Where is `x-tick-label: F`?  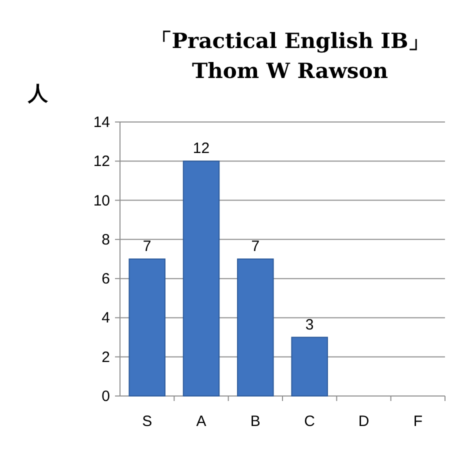
x-tick-label: F is located at coordinates (418, 421).